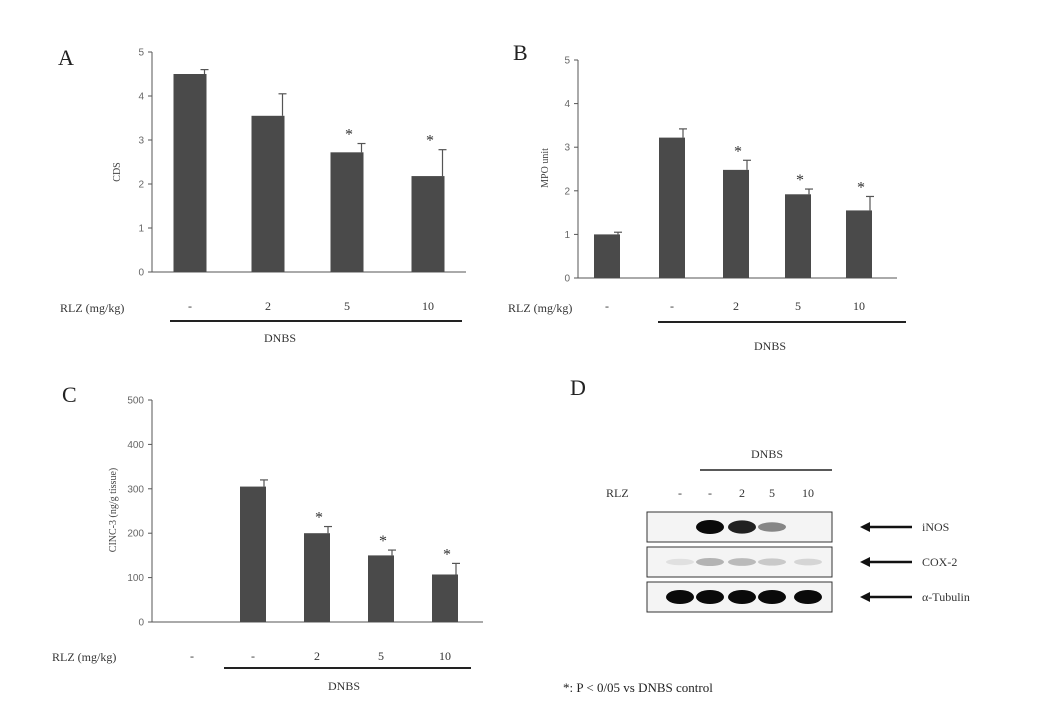  What do you see at coordinates (578, 387) in the screenshot?
I see `panel-letter-d: D` at bounding box center [578, 387].